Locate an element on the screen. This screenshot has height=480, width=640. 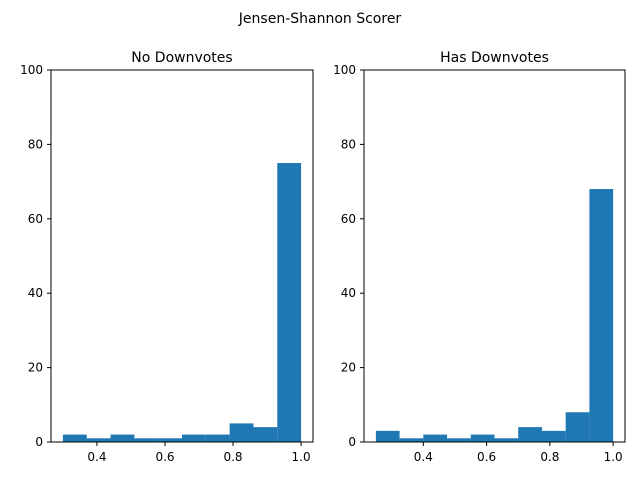
panel-title: Has Downvotes is located at coordinates (494, 58).